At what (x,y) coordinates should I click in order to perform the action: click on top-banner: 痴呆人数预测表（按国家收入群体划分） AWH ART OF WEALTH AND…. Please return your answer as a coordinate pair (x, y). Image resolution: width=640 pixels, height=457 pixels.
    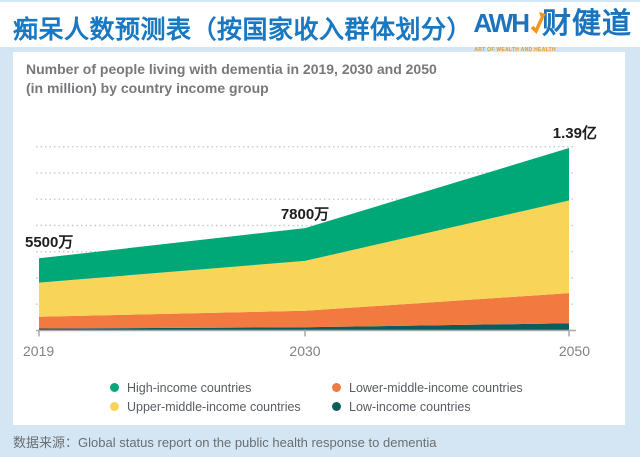
    Looking at the image, I should click on (320, 27).